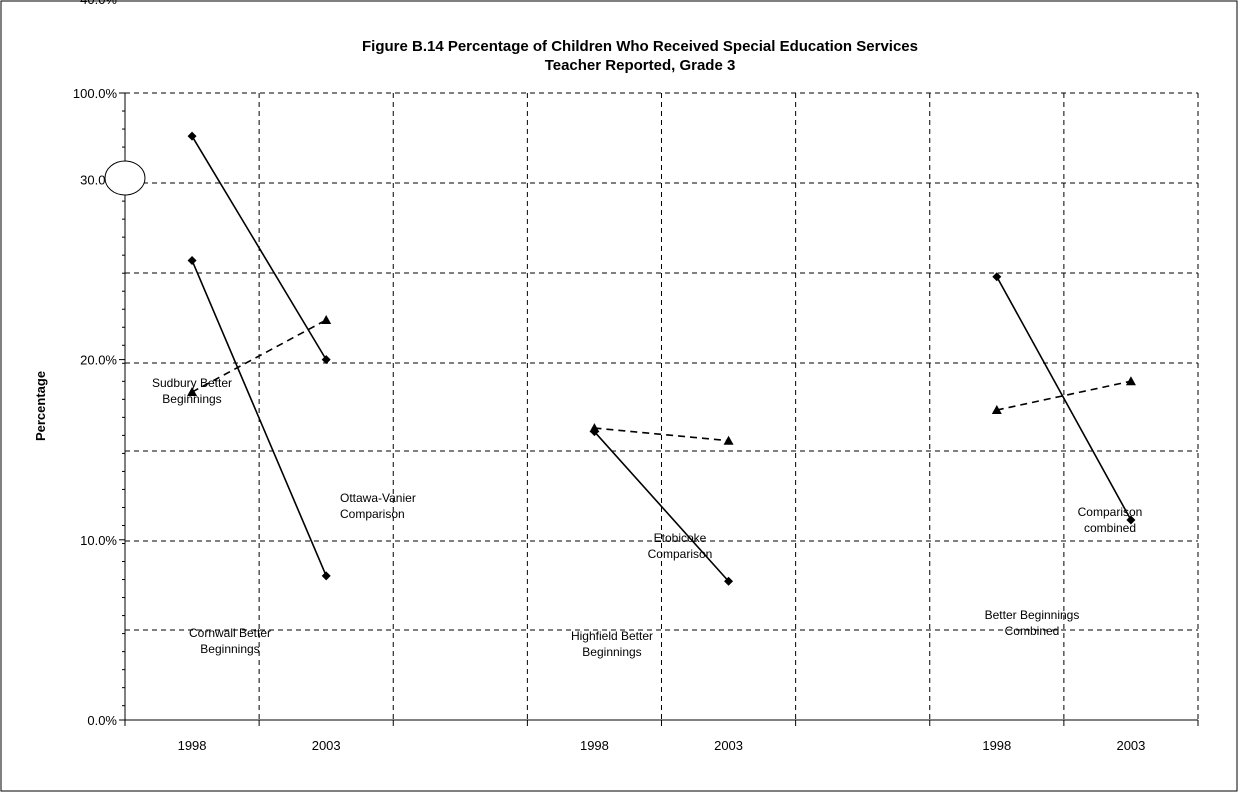 The width and height of the screenshot is (1238, 797). I want to click on series-label-line: Ottawa-Vanier, so click(378, 498).